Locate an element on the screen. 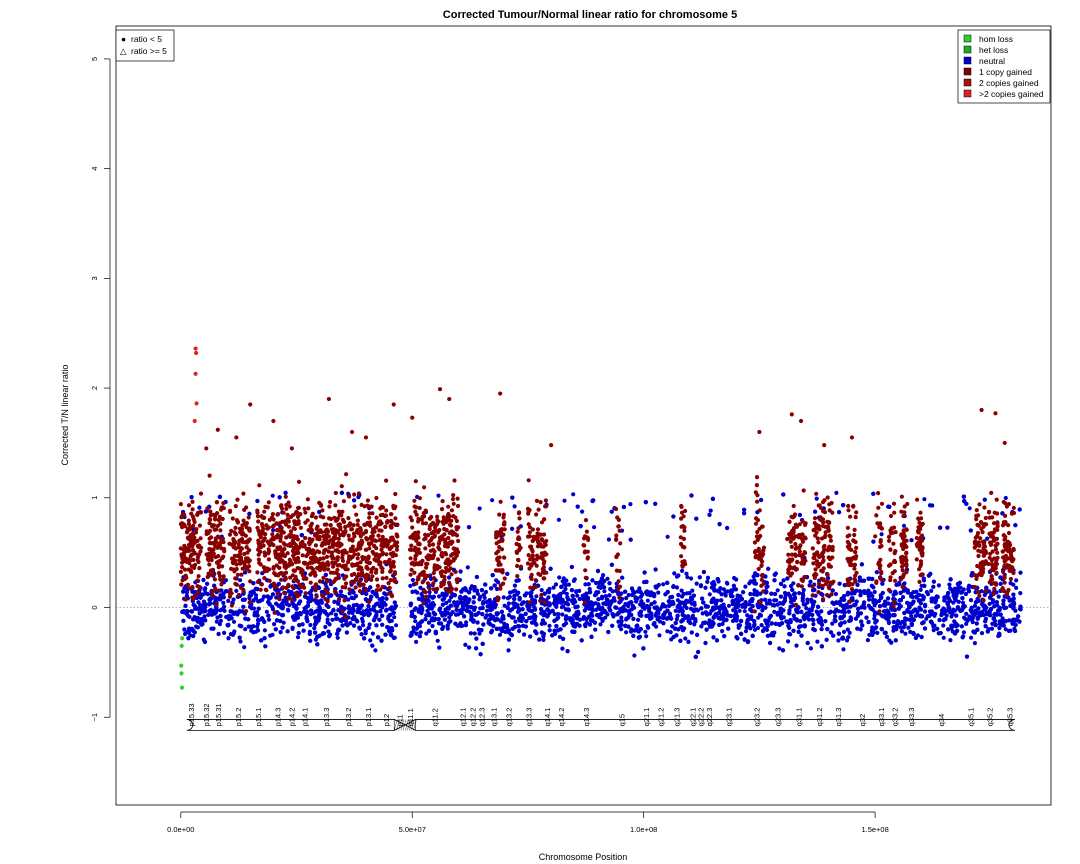 Image resolution: width=1080 pixels, height=864 pixels. x-tick-label: 5.0e+07 is located at coordinates (412, 829).